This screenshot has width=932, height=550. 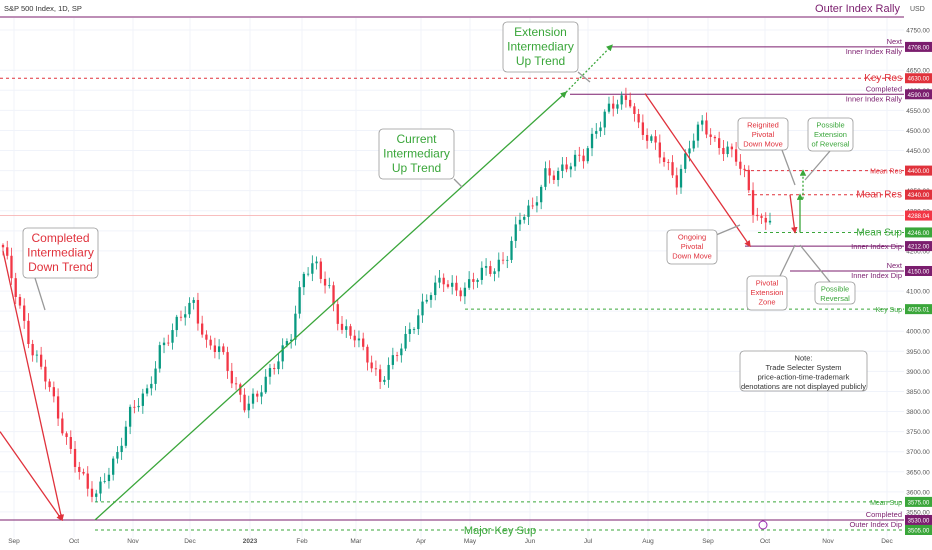 I want to click on extension-up-trend-line, so click(x=589, y=68).